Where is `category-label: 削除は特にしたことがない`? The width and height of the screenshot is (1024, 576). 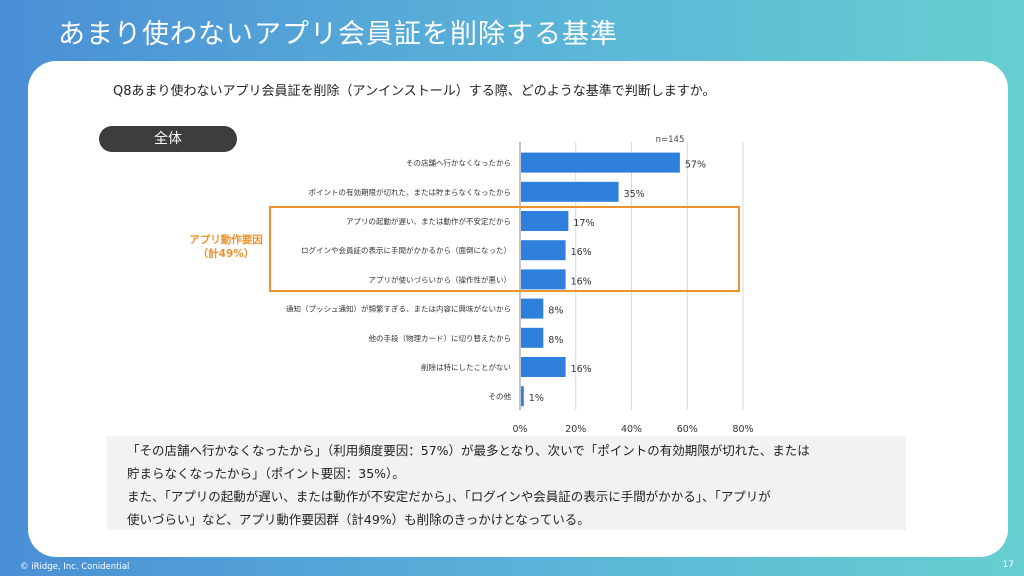 category-label: 削除は特にしたことがない is located at coordinates (466, 367).